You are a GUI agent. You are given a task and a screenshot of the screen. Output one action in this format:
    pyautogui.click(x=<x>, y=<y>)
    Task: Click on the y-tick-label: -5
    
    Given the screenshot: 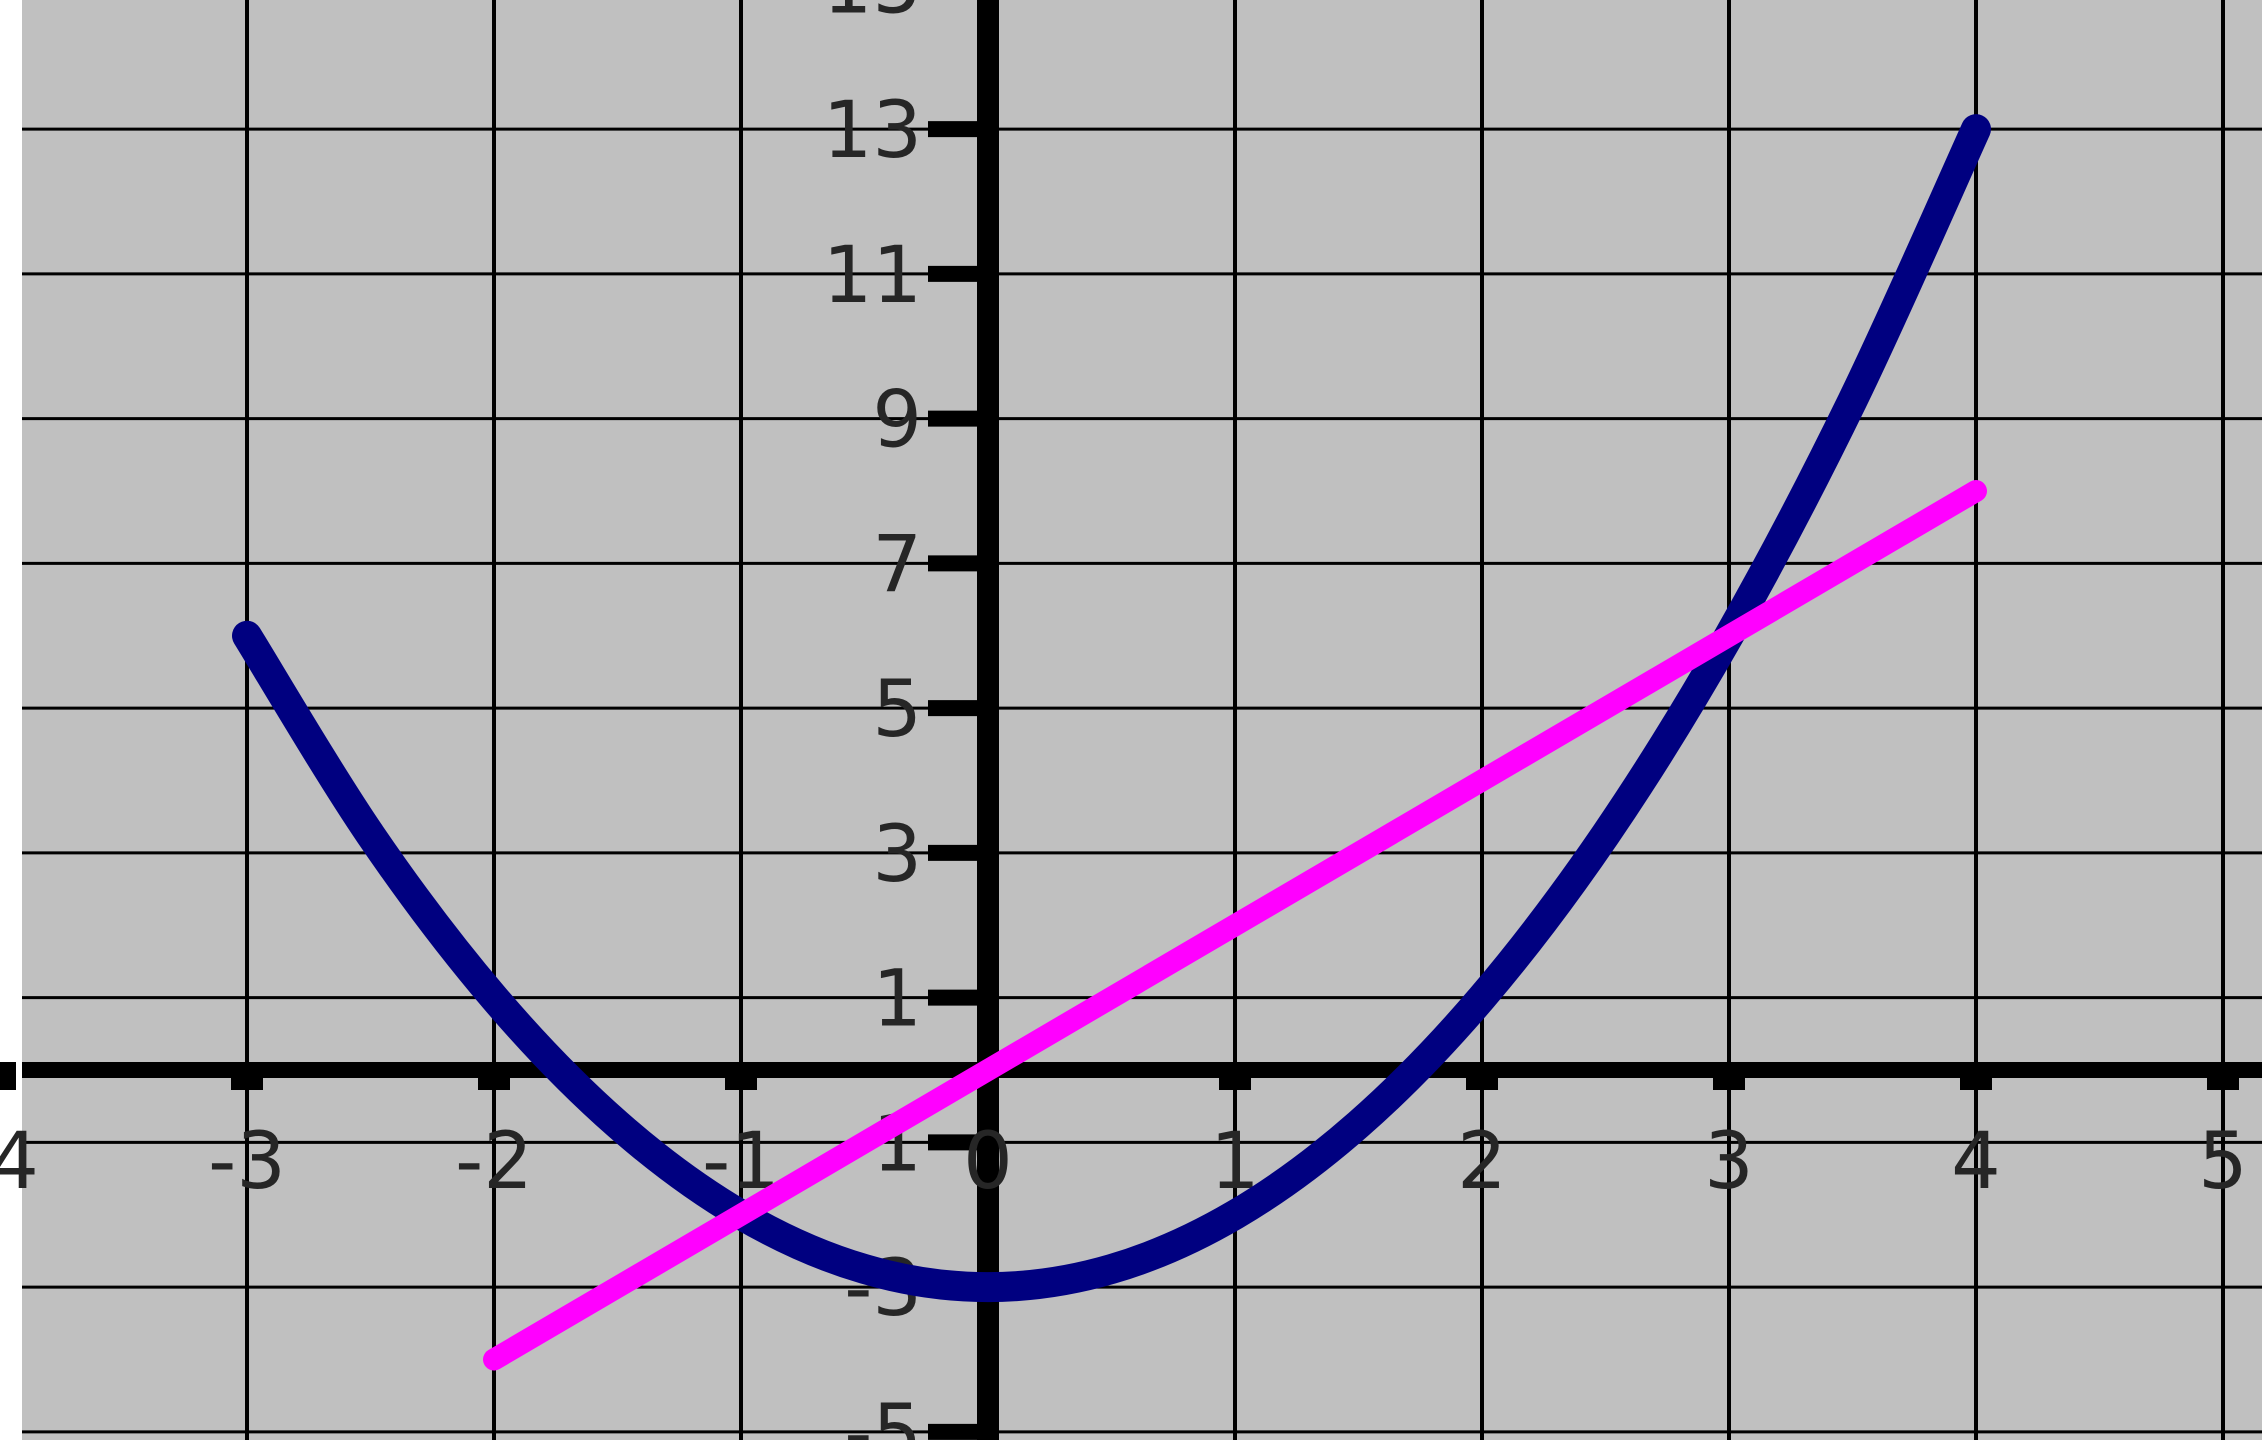 What is the action you would take?
    pyautogui.click(x=883, y=1414)
    